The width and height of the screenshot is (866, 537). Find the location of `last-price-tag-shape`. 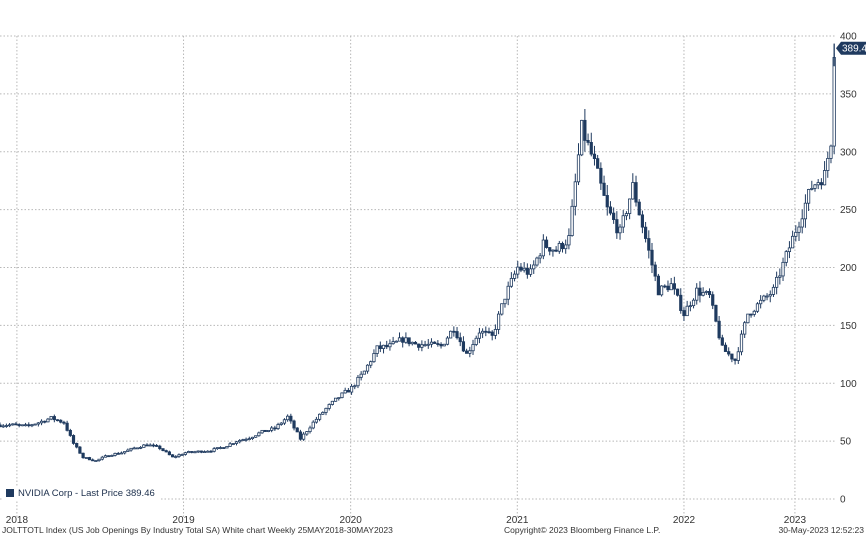

last-price-tag-shape is located at coordinates (851, 48).